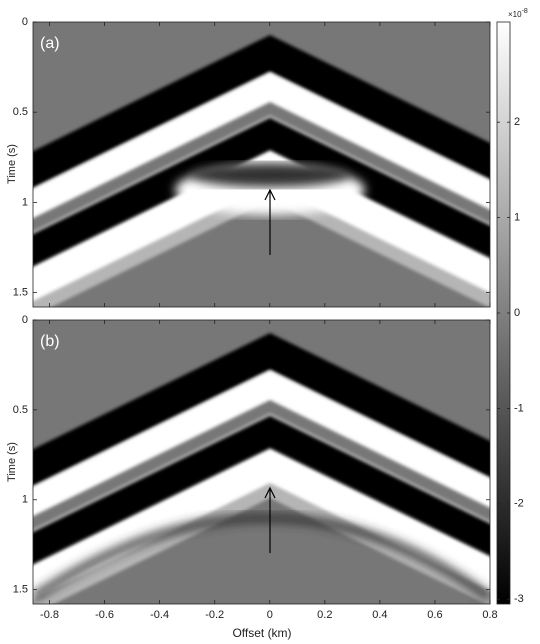 The image size is (540, 644). Describe the element at coordinates (214, 615) in the screenshot. I see `x-tick-label: -0.2` at that location.